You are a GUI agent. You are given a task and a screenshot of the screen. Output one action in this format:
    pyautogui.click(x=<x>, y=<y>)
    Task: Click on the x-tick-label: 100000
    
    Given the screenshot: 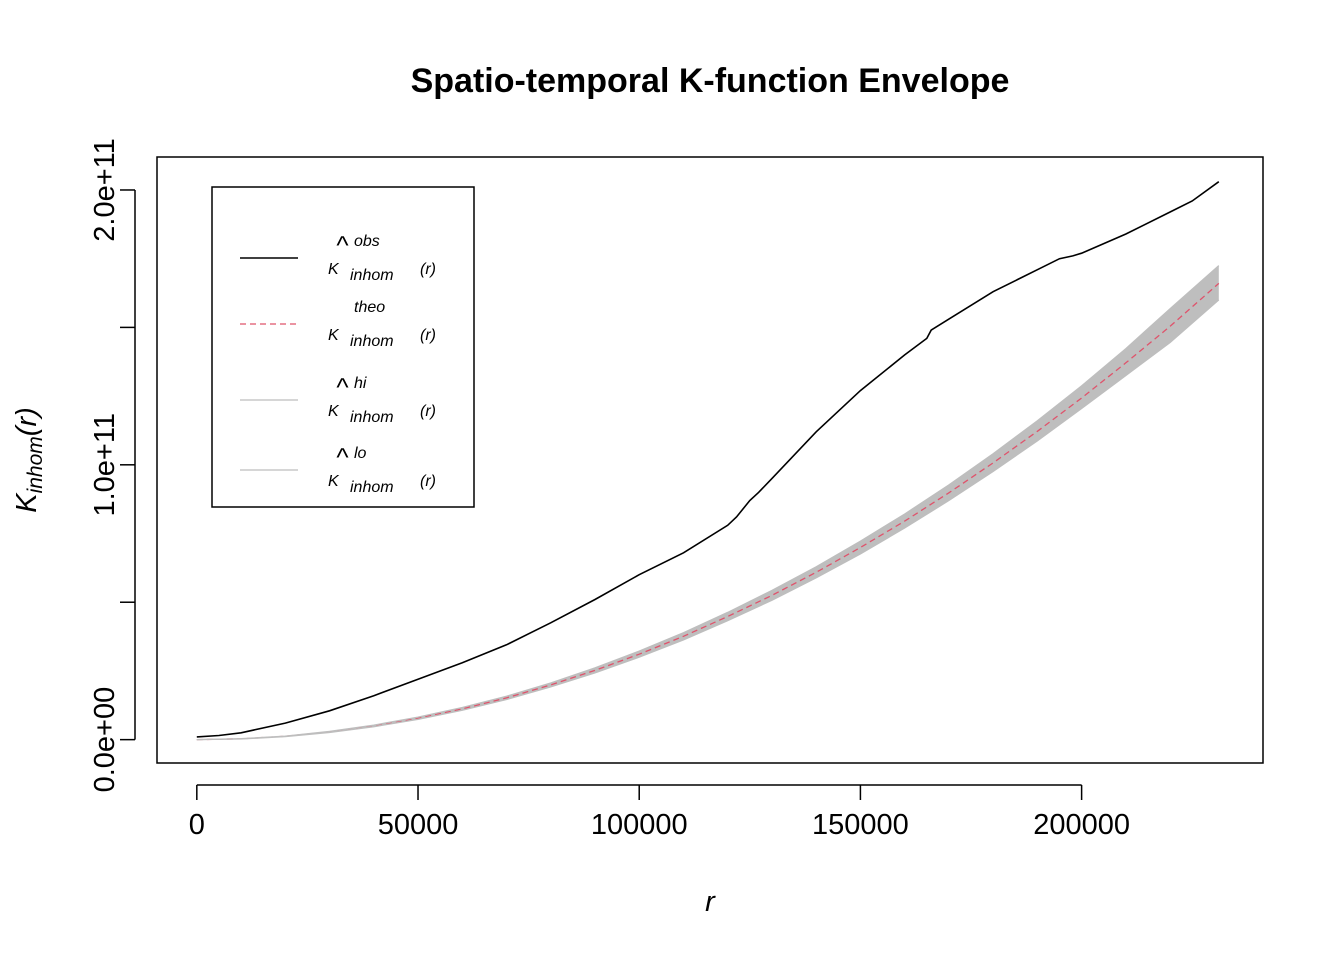 What is the action you would take?
    pyautogui.click(x=639, y=825)
    